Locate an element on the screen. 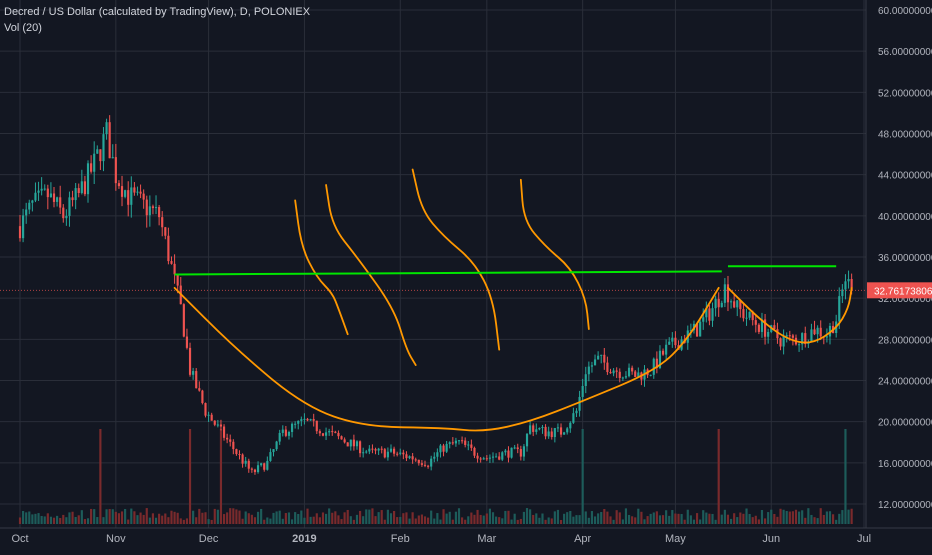 The width and height of the screenshot is (932, 555). y-tick-label: 32.00000000 is located at coordinates (905, 299).